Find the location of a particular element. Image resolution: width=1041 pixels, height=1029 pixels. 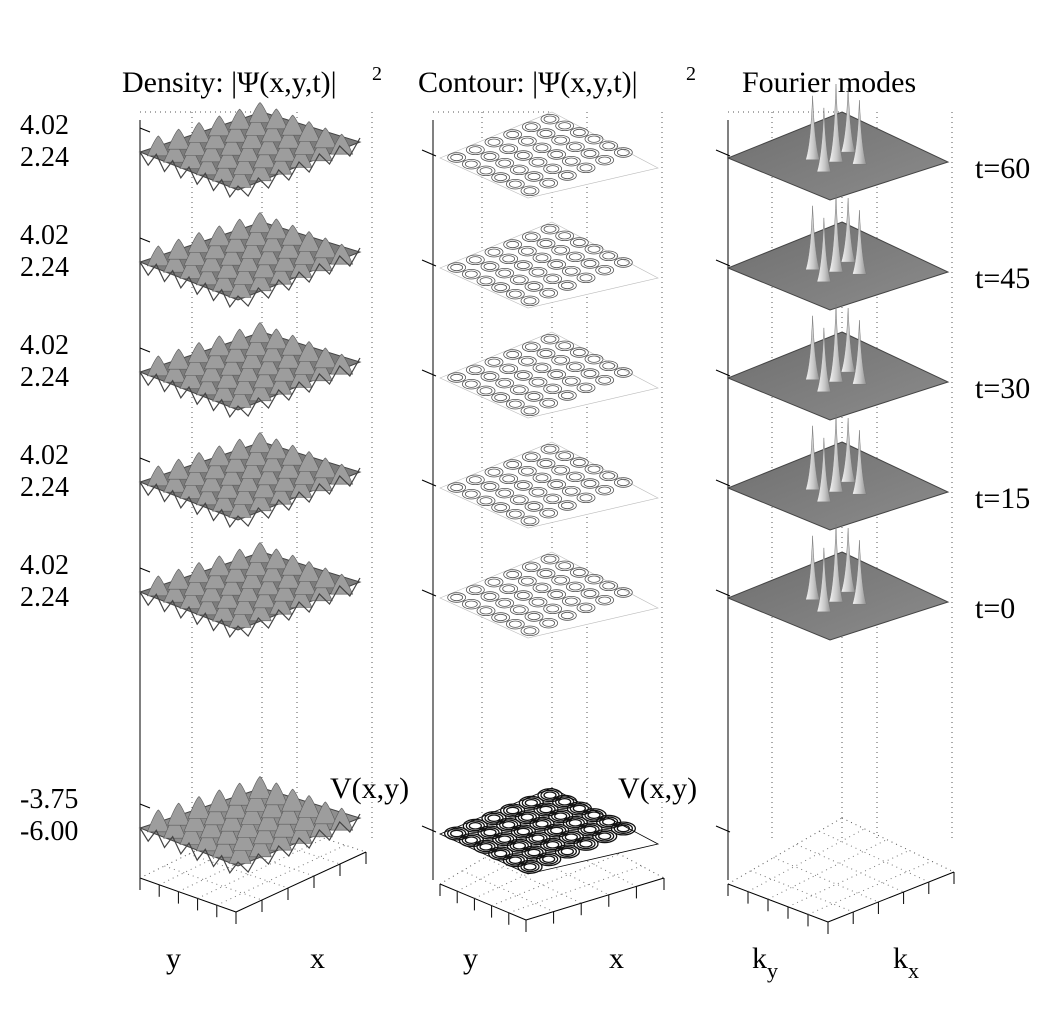

z-tick is located at coordinates (429, 829).